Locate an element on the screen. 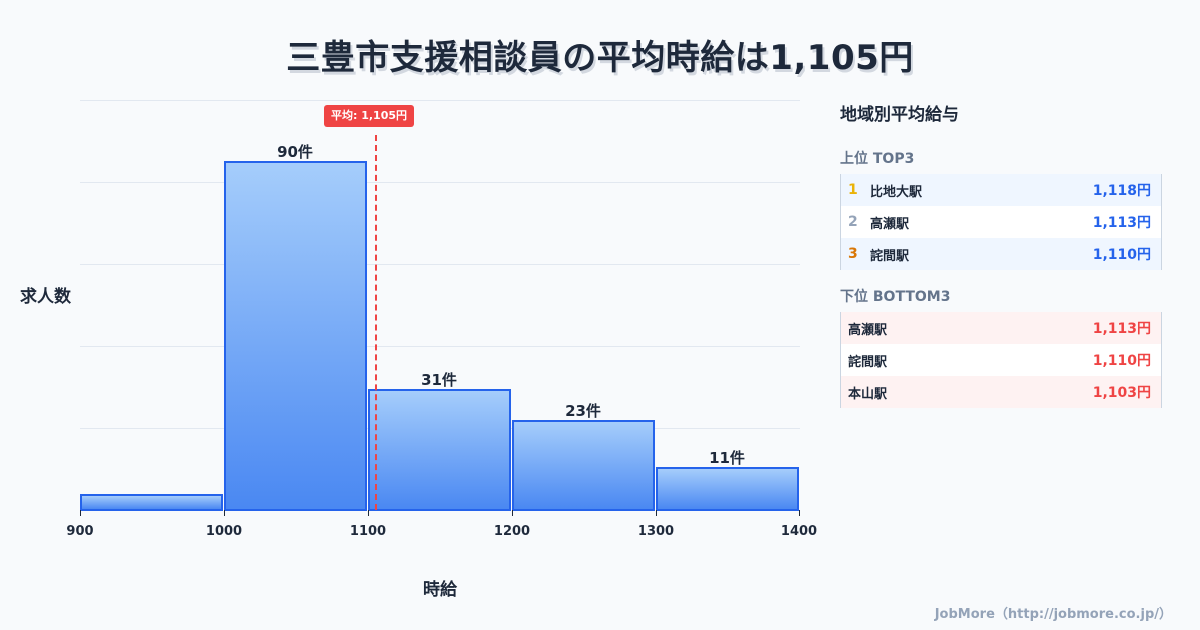 The image size is (1200, 630). top3-list: 1 比地大駅 1,118円 2 高瀬駅 1,113円 3 詫間駅 1,110円 is located at coordinates (1001, 222).